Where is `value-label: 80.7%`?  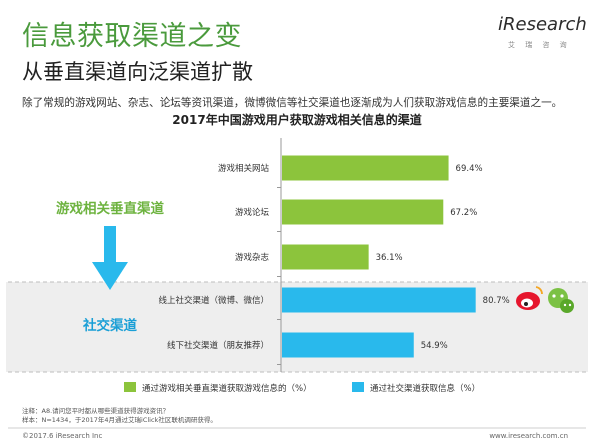
value-label: 80.7% is located at coordinates (496, 301).